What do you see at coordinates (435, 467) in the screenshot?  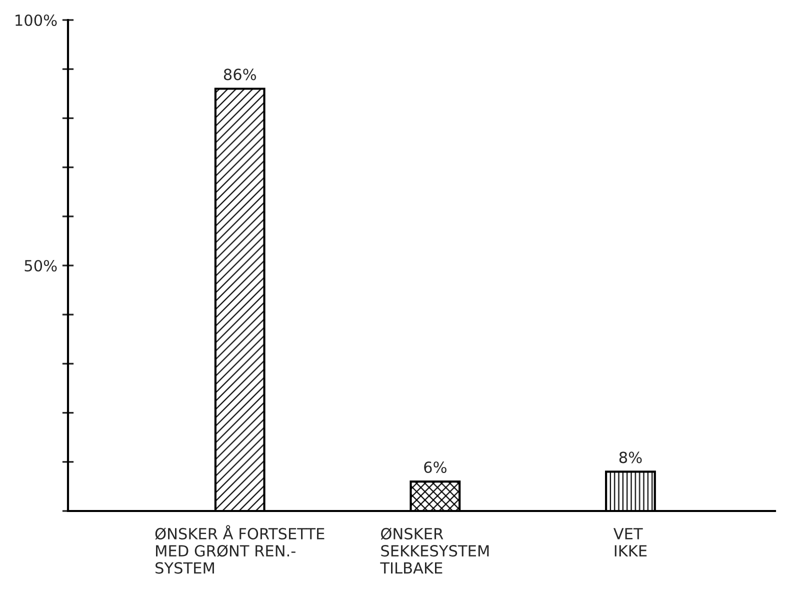 I see `data-label: 6%` at bounding box center [435, 467].